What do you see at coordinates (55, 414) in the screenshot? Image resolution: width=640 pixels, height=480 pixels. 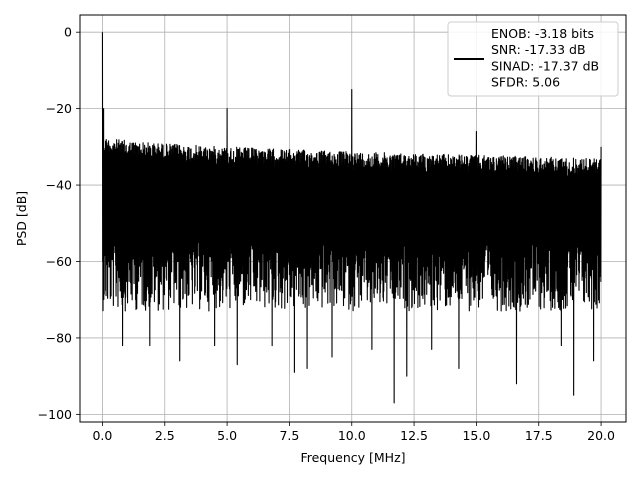 I see `y-tick-label: −100` at bounding box center [55, 414].